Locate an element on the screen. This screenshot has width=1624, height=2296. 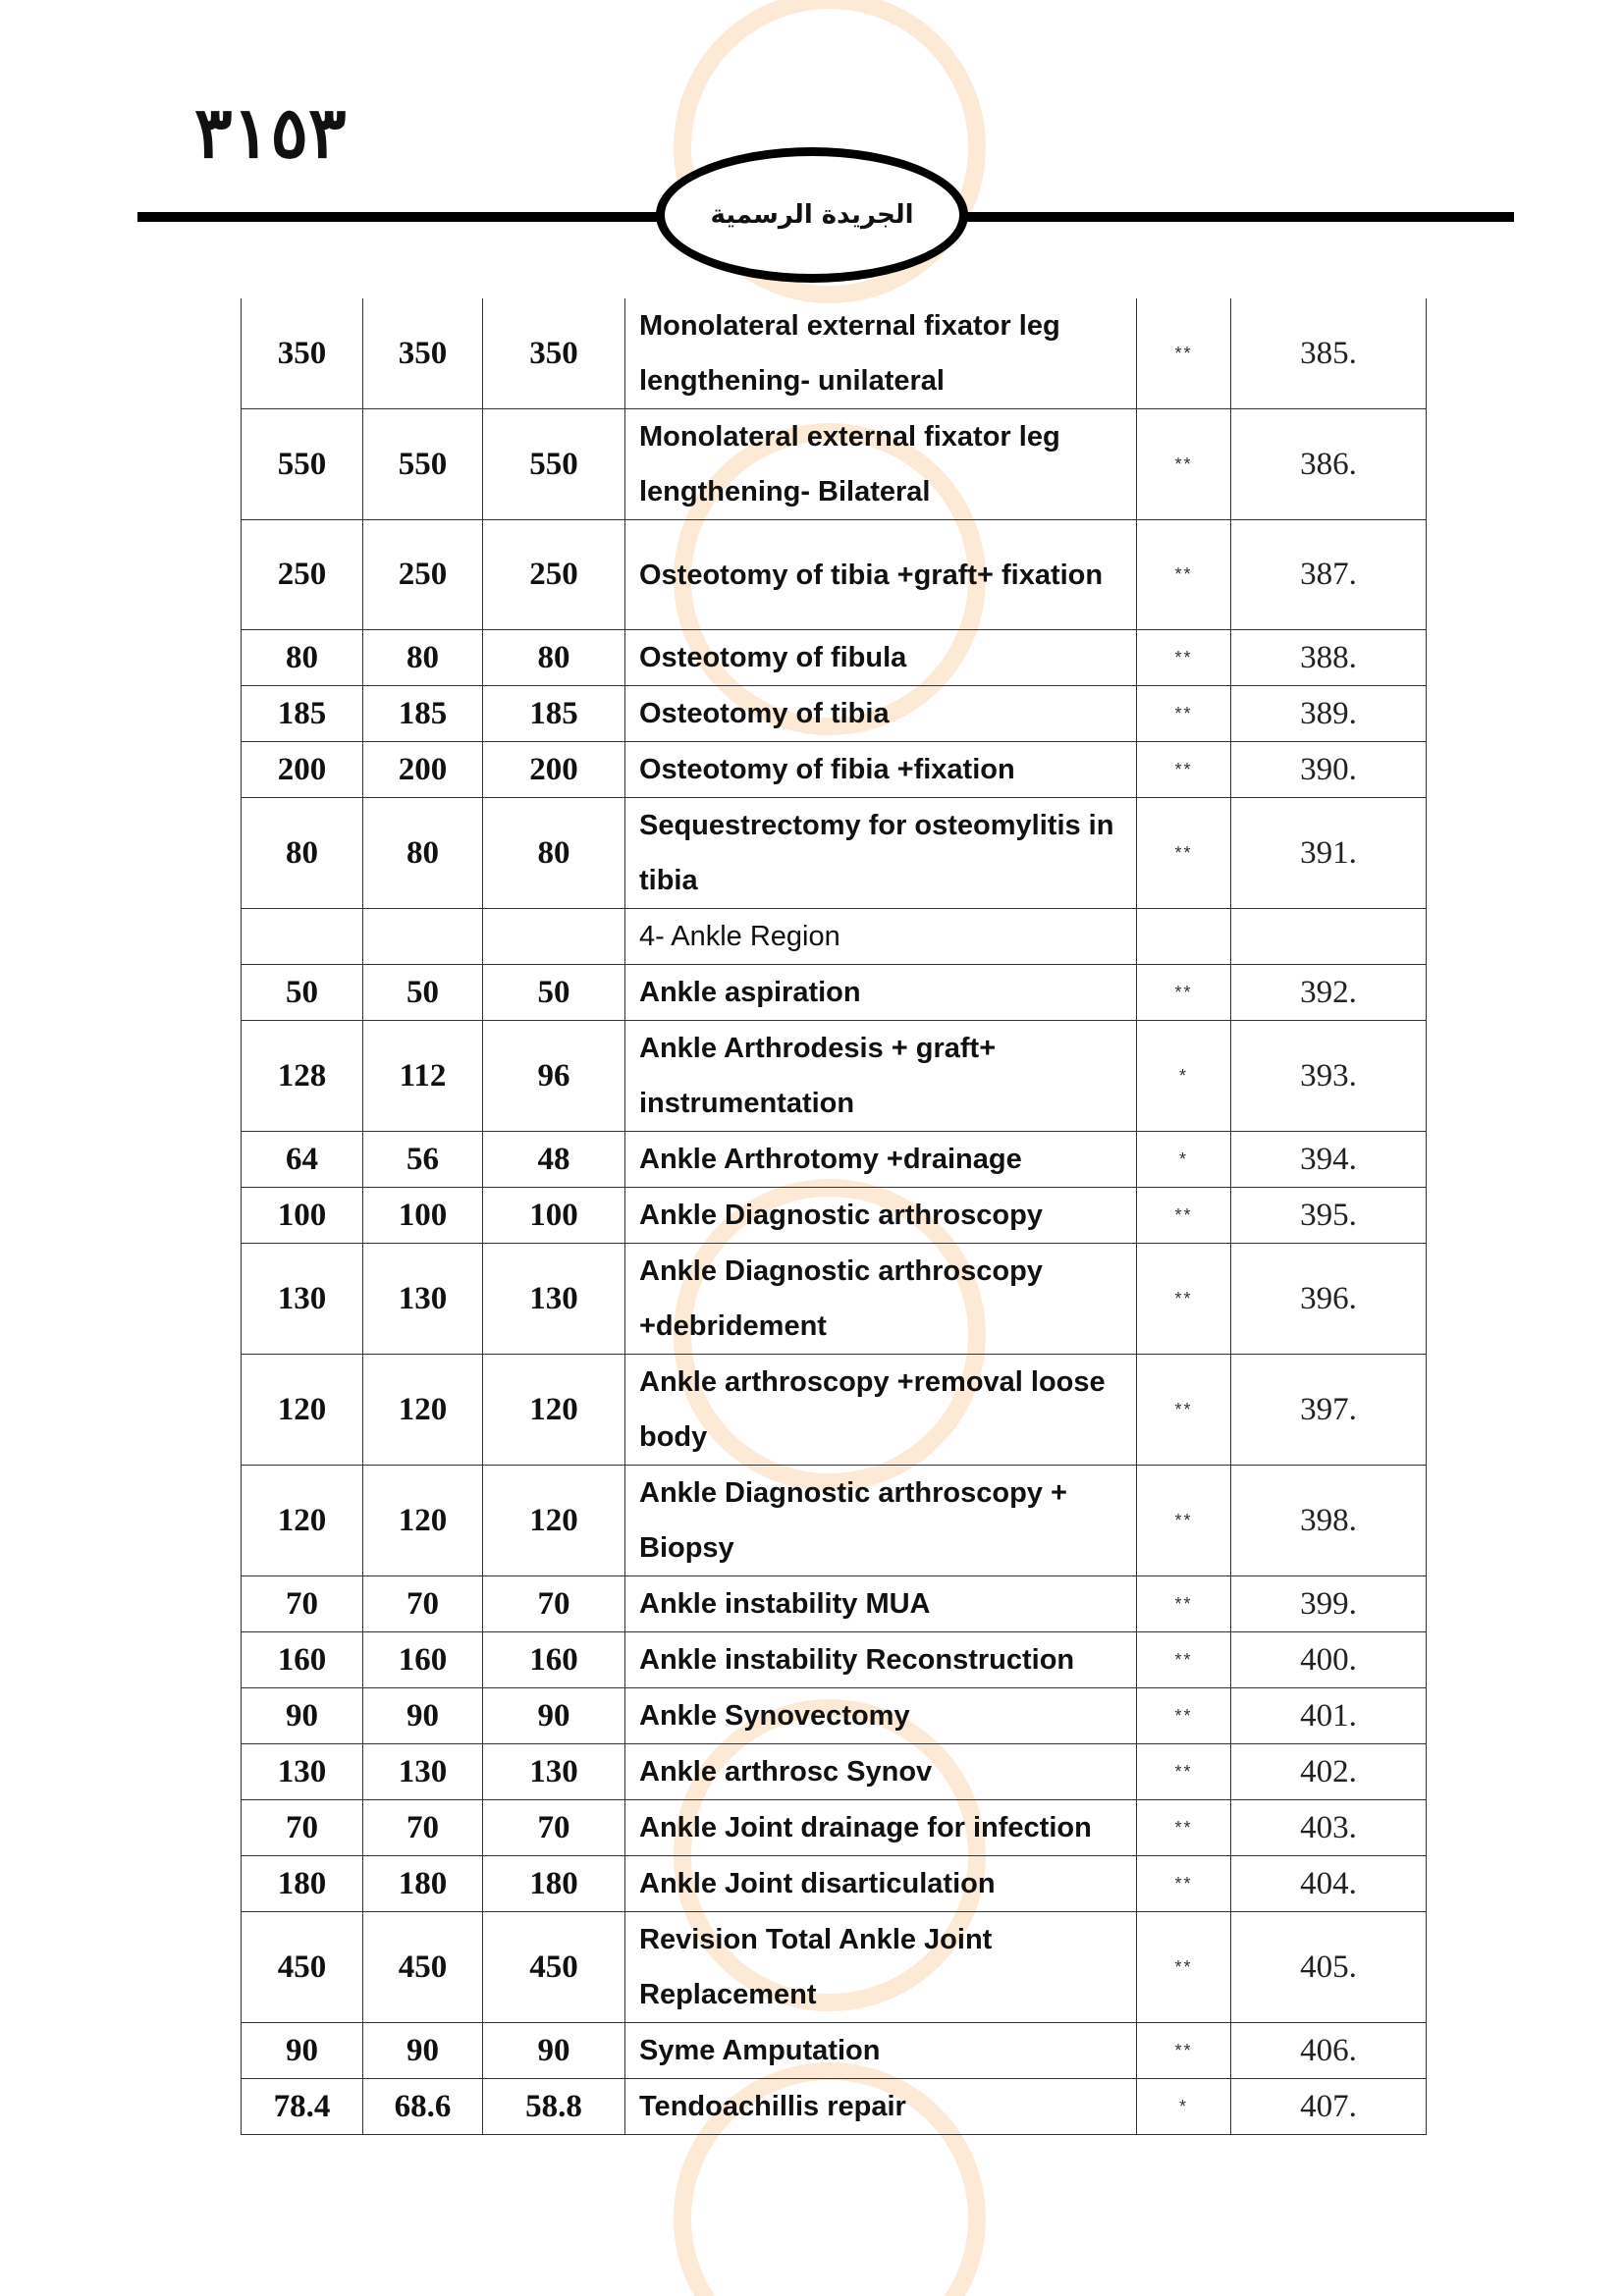
fee-cell-3: 185 is located at coordinates (553, 714).